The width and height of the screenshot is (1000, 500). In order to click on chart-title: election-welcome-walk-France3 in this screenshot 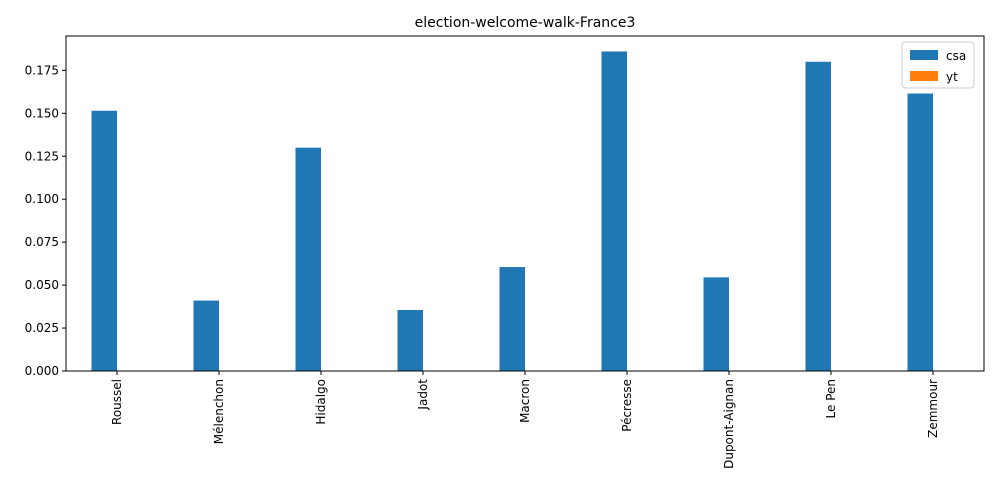, I will do `click(525, 23)`.